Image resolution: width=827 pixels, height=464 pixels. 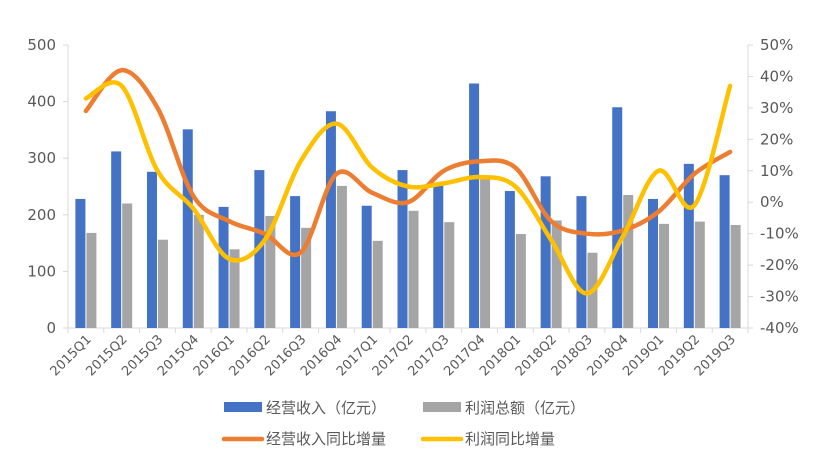 What do you see at coordinates (617, 217) in the screenshot?
I see `bar-revenue-2018Q4` at bounding box center [617, 217].